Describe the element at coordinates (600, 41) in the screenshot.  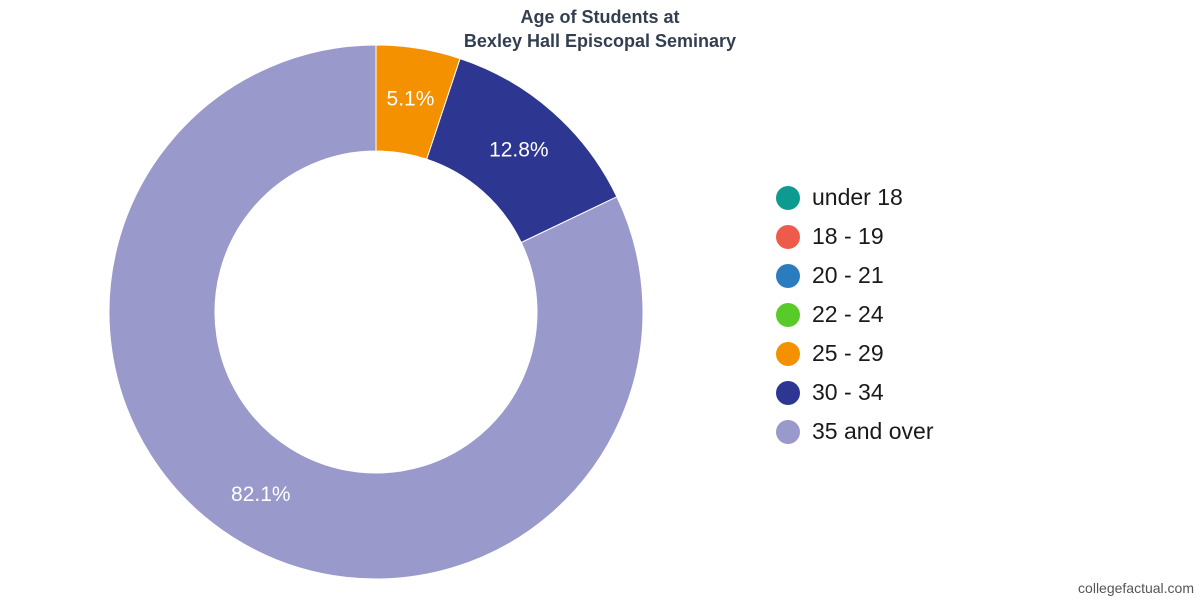
I see `chart-title-line-2: Bexley Hall Episcopal Seminary` at that location.